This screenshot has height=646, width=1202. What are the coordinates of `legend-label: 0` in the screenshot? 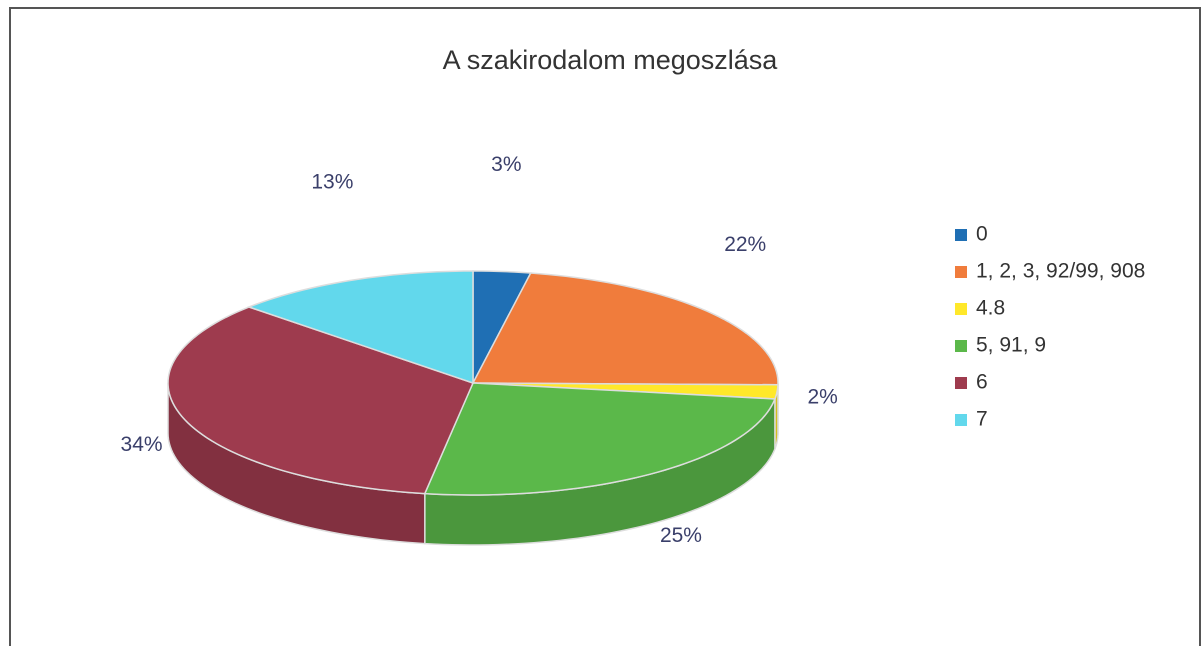 It's located at (982, 234).